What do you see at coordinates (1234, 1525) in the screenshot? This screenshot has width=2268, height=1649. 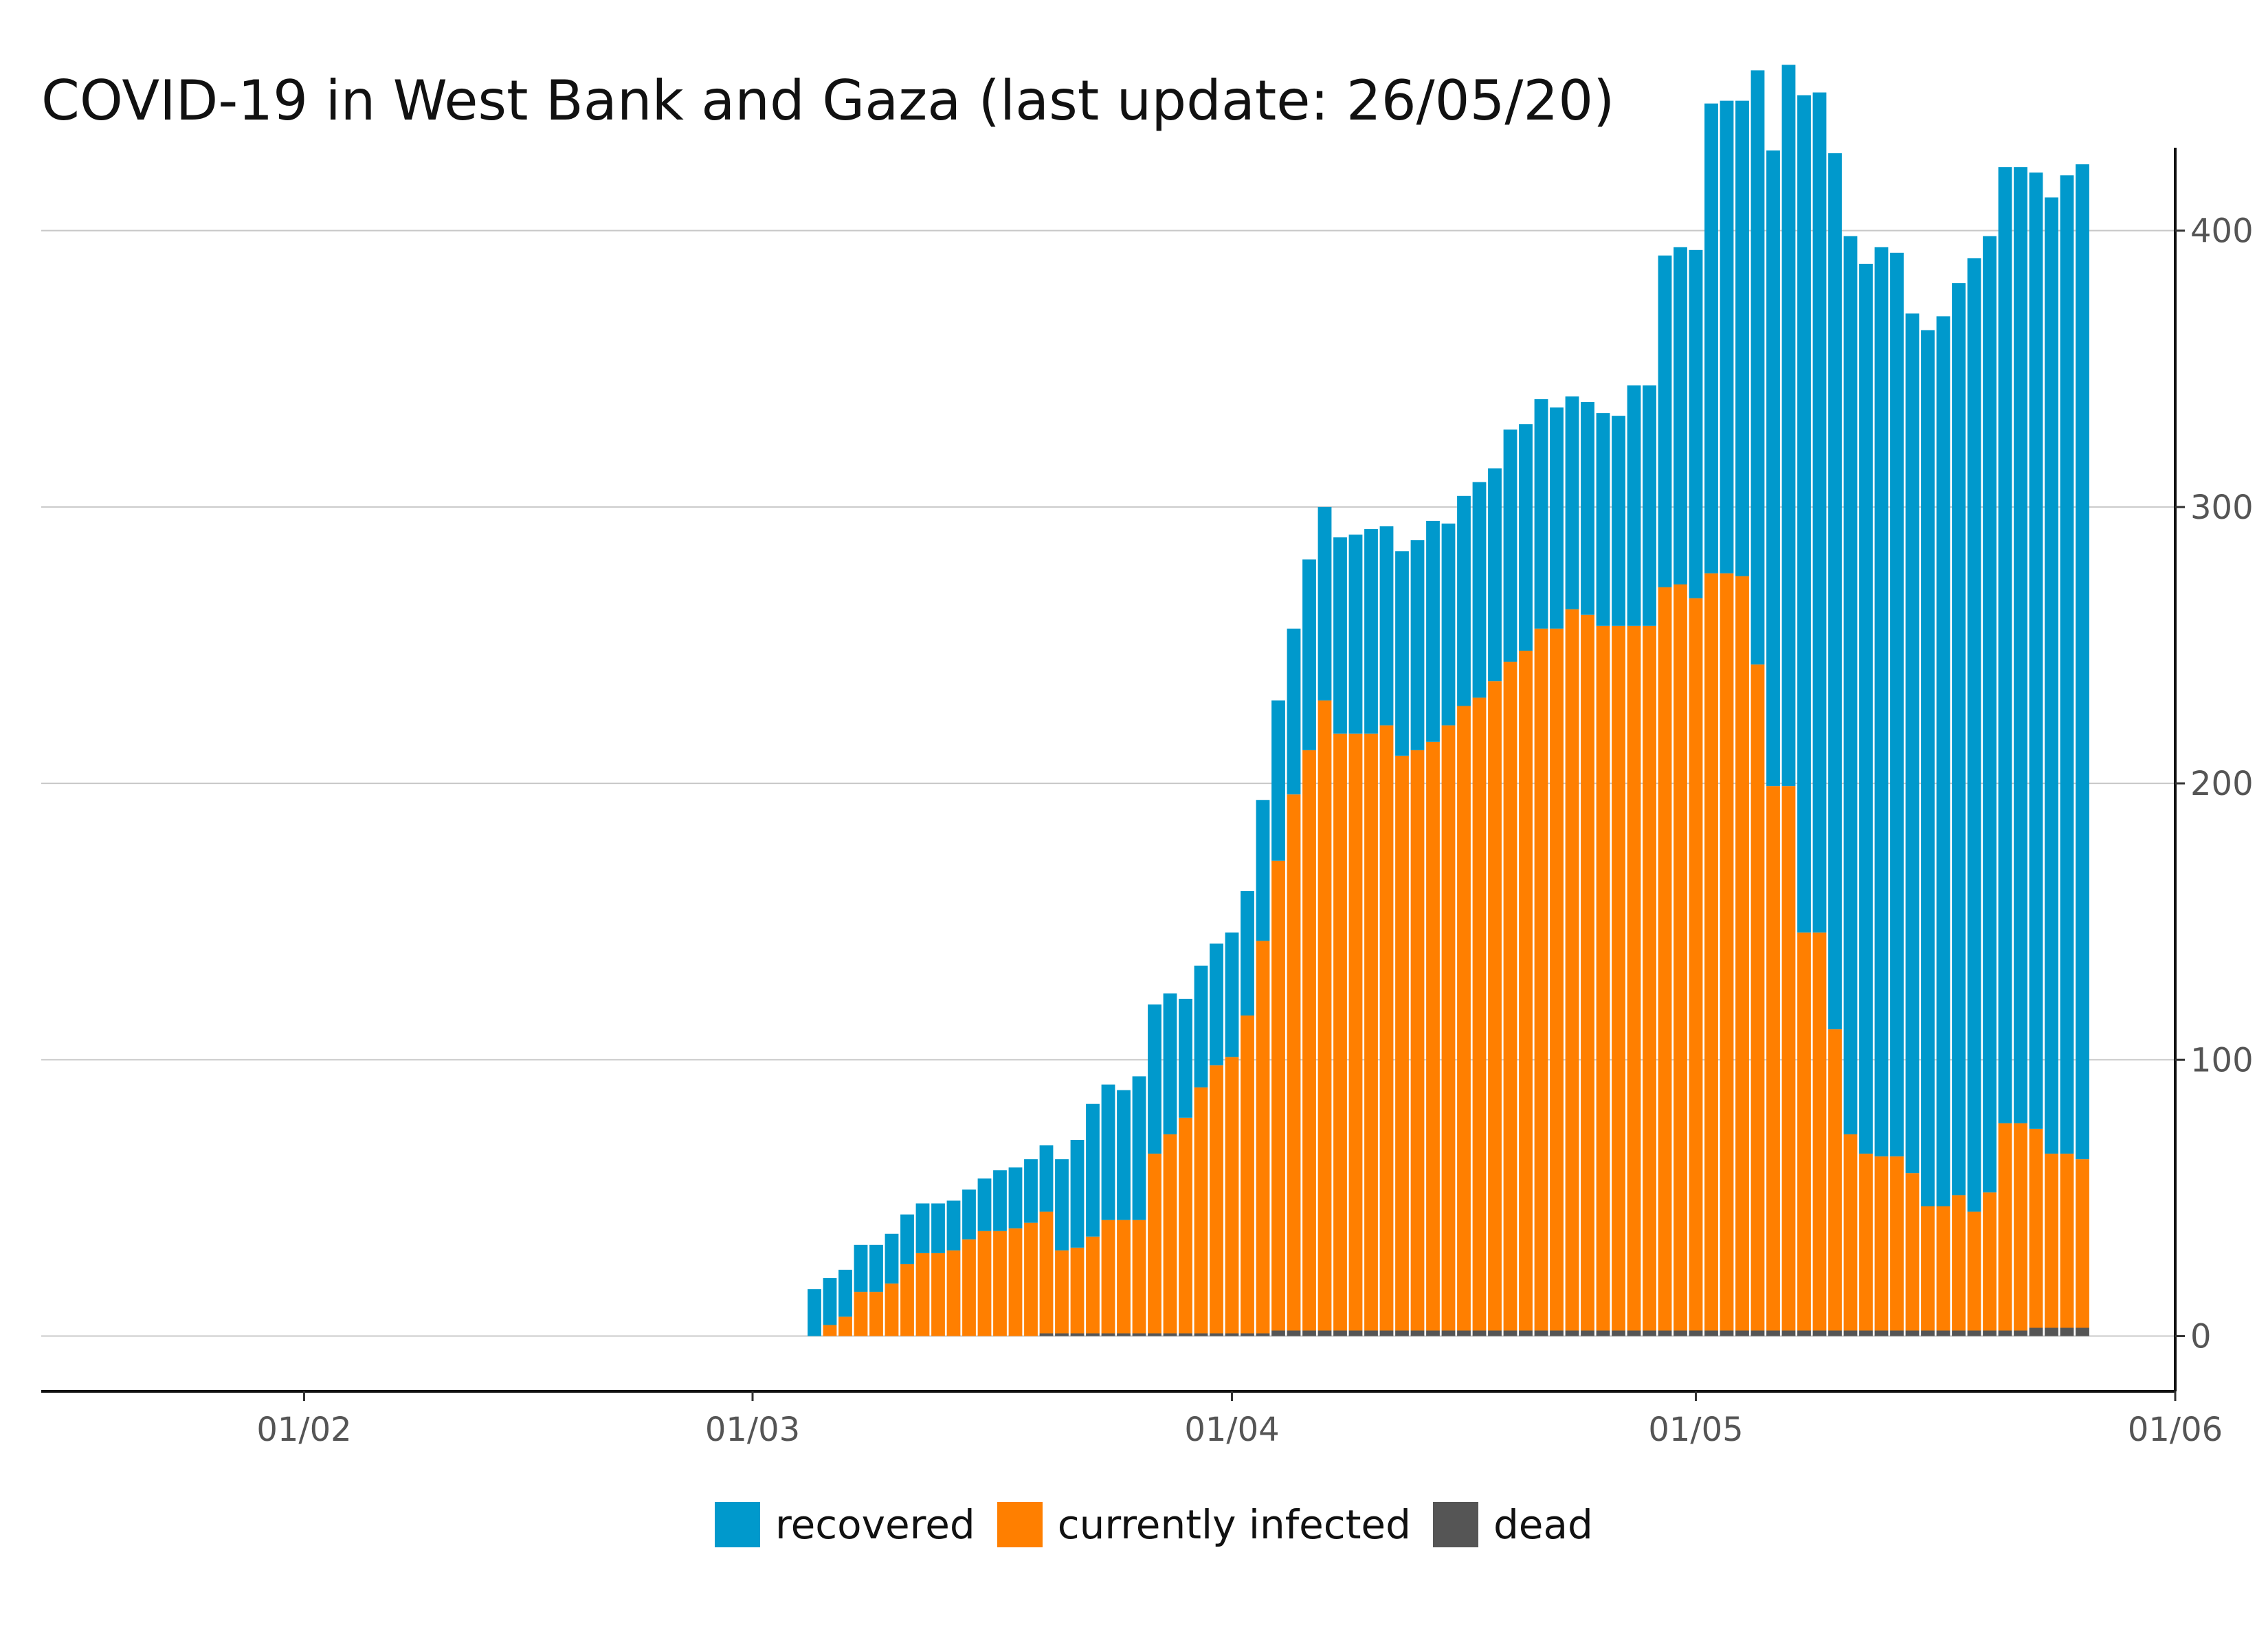 I see `legend-label-currently-infected: currently infected` at bounding box center [1234, 1525].